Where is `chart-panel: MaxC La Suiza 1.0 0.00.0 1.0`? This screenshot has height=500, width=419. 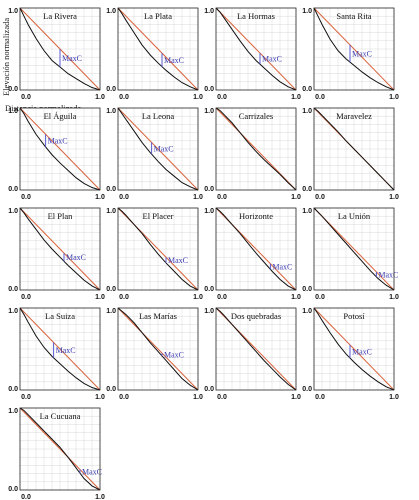 chart-panel: MaxC La Suiza 1.0 0.00.0 1.0 is located at coordinates (56, 354).